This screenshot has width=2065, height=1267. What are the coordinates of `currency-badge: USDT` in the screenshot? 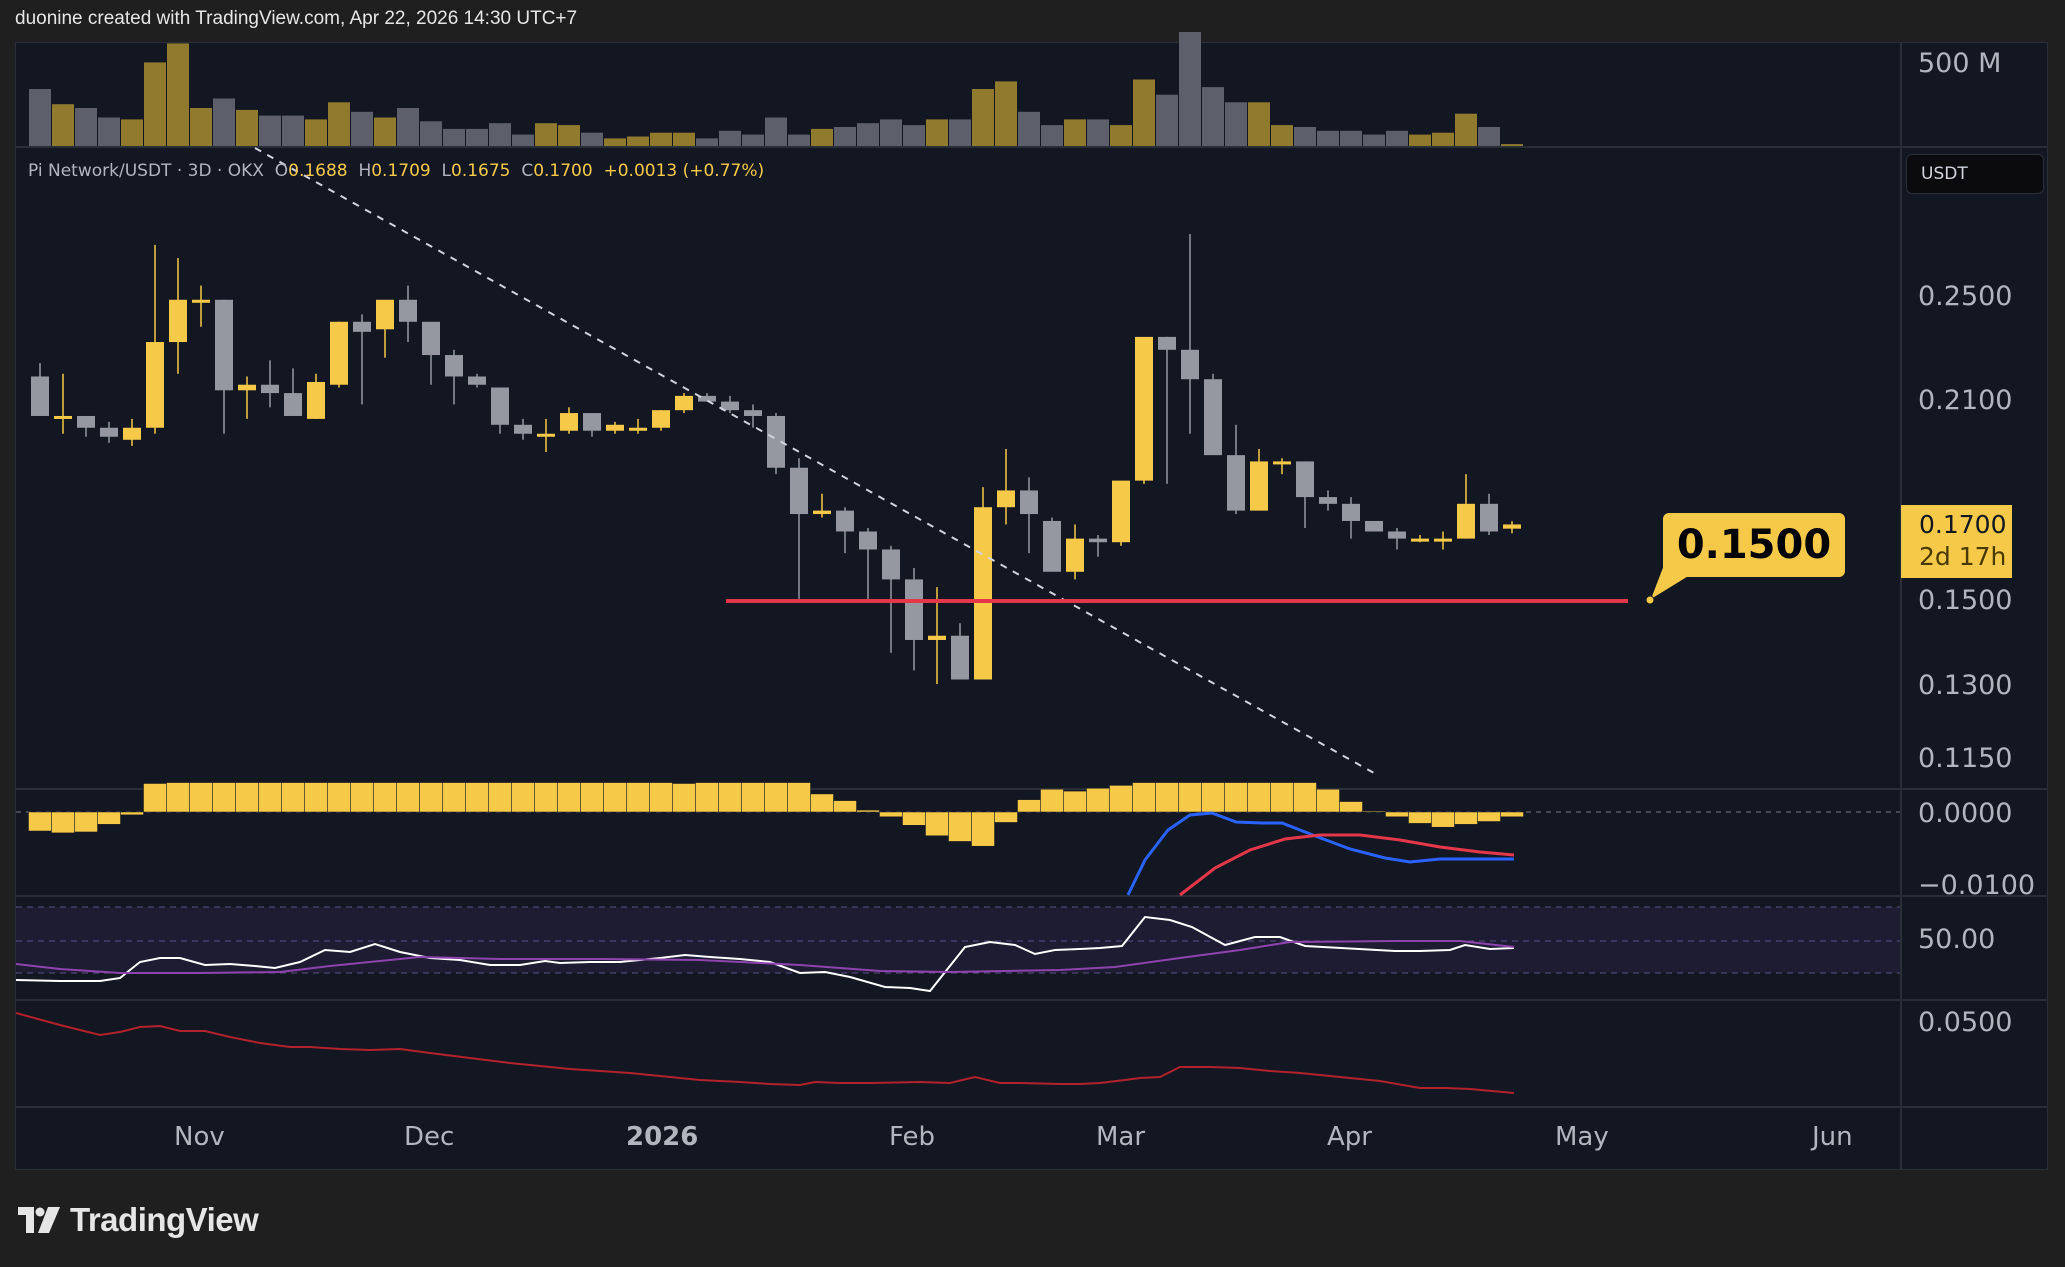 It's located at (1975, 174).